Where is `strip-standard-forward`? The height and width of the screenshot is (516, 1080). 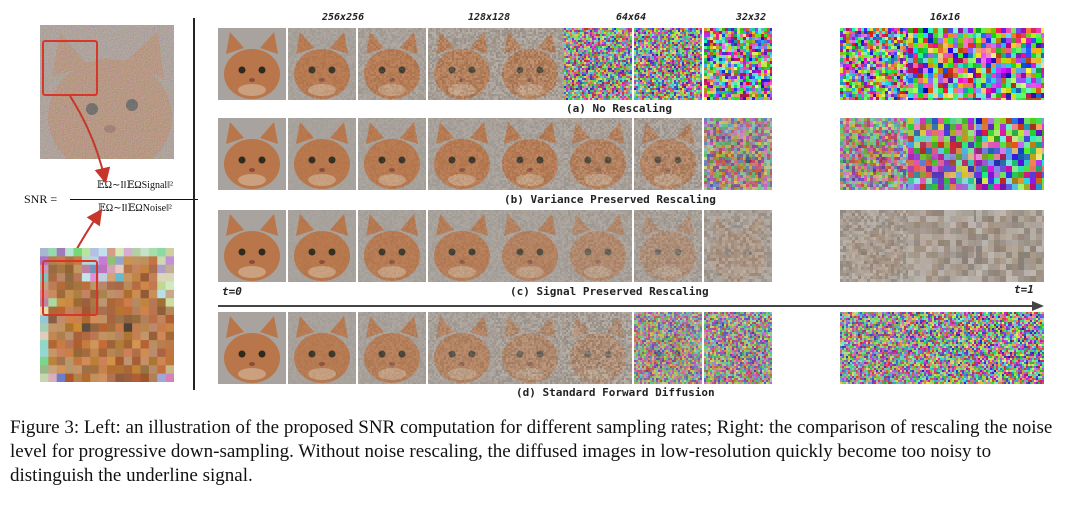 strip-standard-forward is located at coordinates (631, 348).